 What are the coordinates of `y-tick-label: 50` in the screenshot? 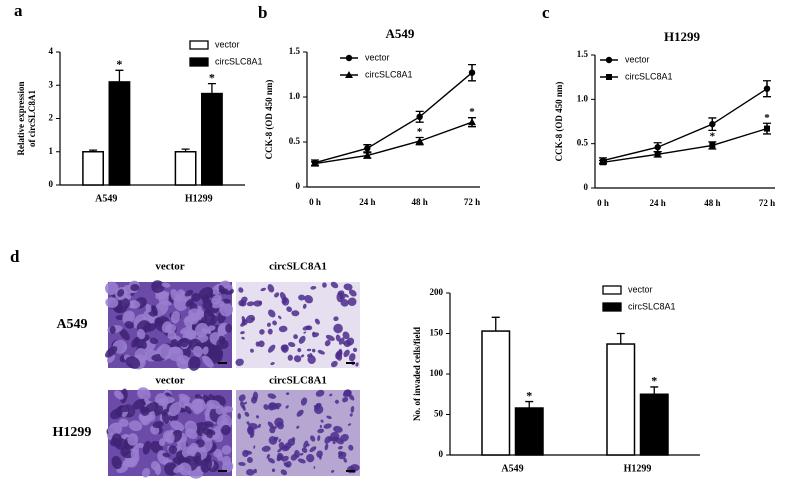 It's located at (439, 414).